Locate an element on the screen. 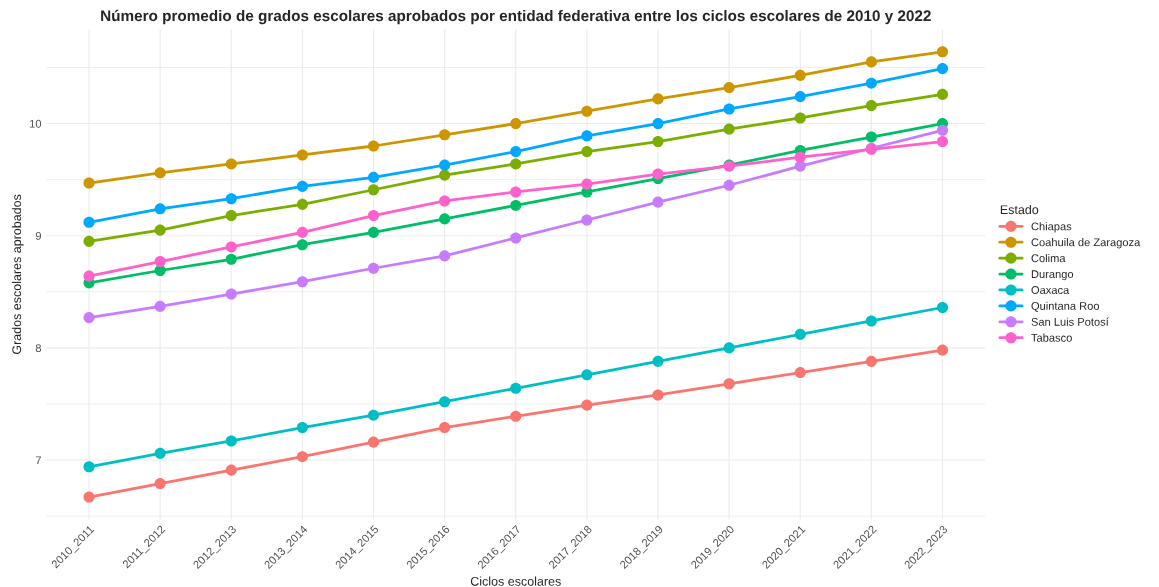  y-tick-label: 10 is located at coordinates (35, 123).